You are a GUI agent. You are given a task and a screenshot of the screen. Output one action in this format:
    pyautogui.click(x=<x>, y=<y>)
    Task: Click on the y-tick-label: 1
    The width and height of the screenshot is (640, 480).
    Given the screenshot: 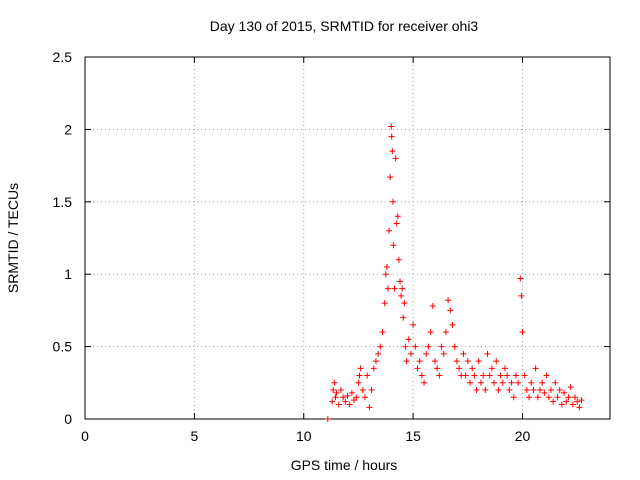 What is the action you would take?
    pyautogui.click(x=68, y=274)
    